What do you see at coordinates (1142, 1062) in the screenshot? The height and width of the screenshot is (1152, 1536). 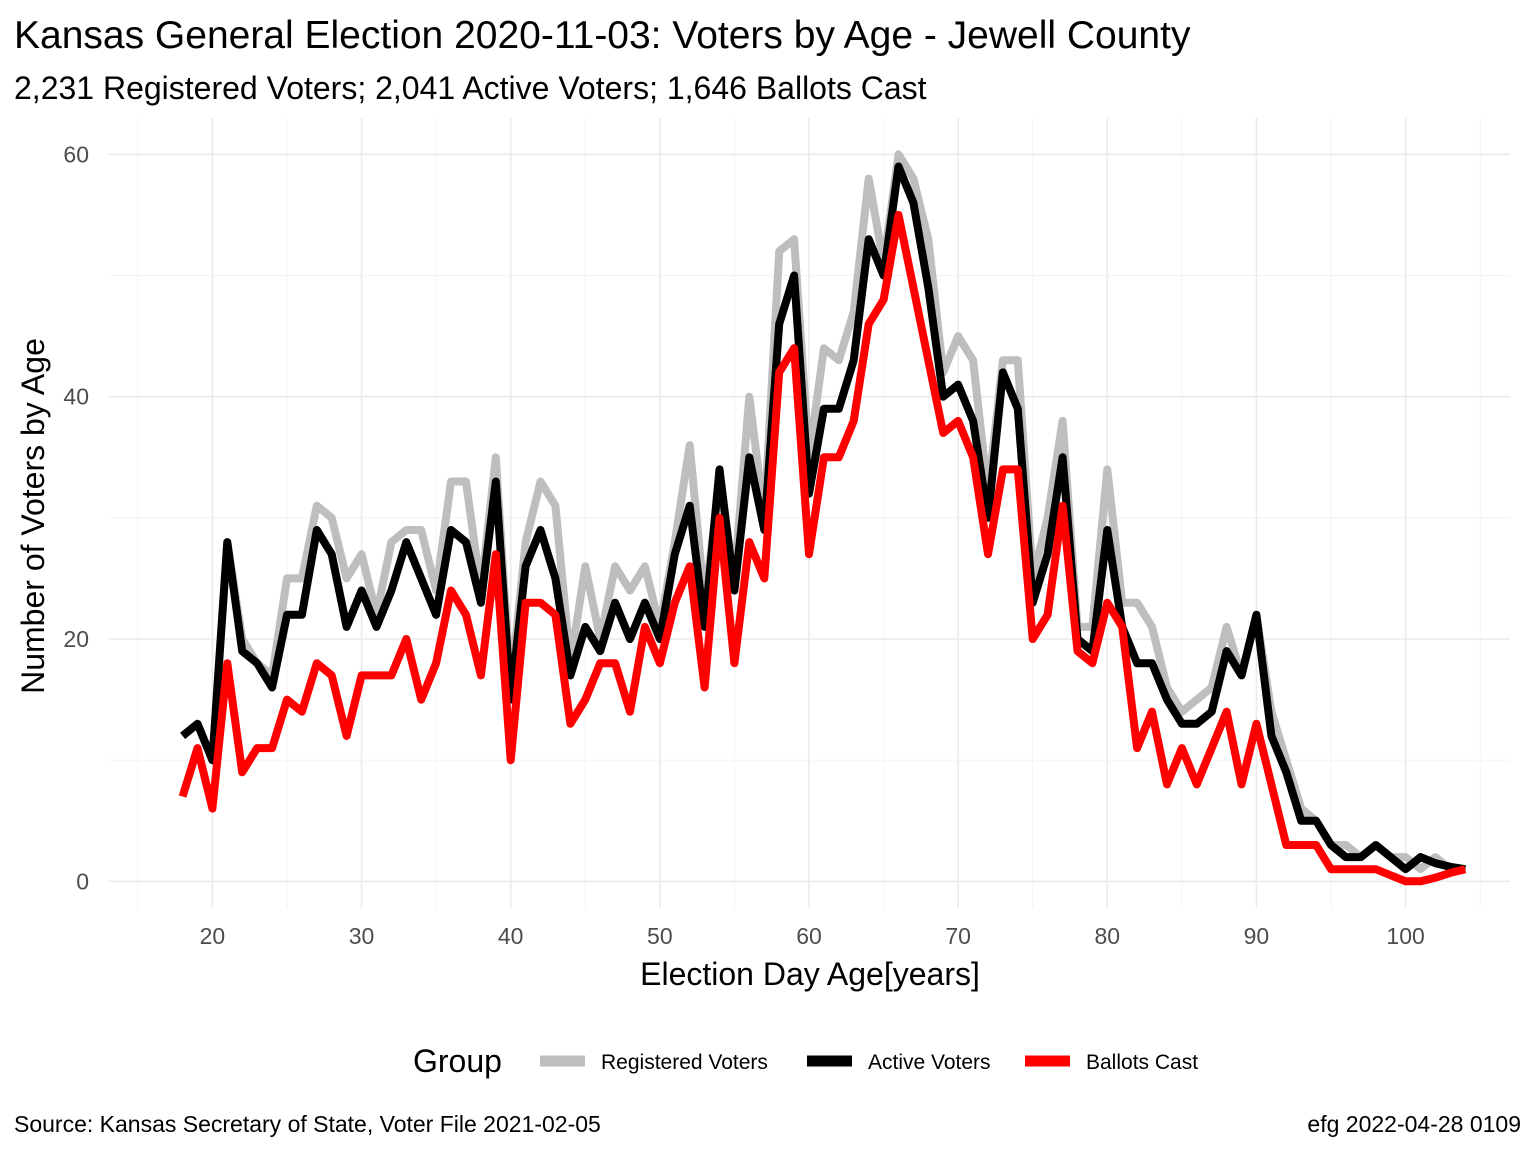 I see `legend-label-ballots: Ballots Cast` at bounding box center [1142, 1062].